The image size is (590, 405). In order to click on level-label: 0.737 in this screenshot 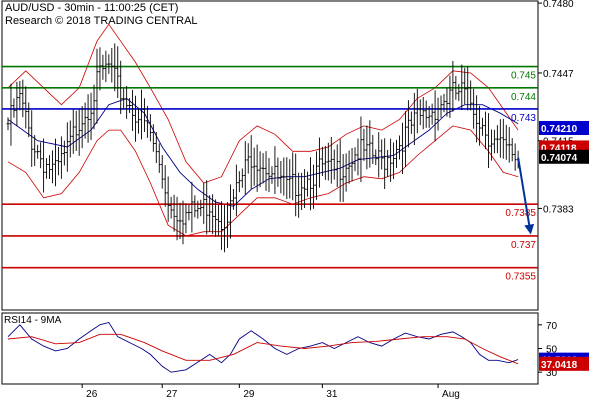, I will do `click(523, 245)`.